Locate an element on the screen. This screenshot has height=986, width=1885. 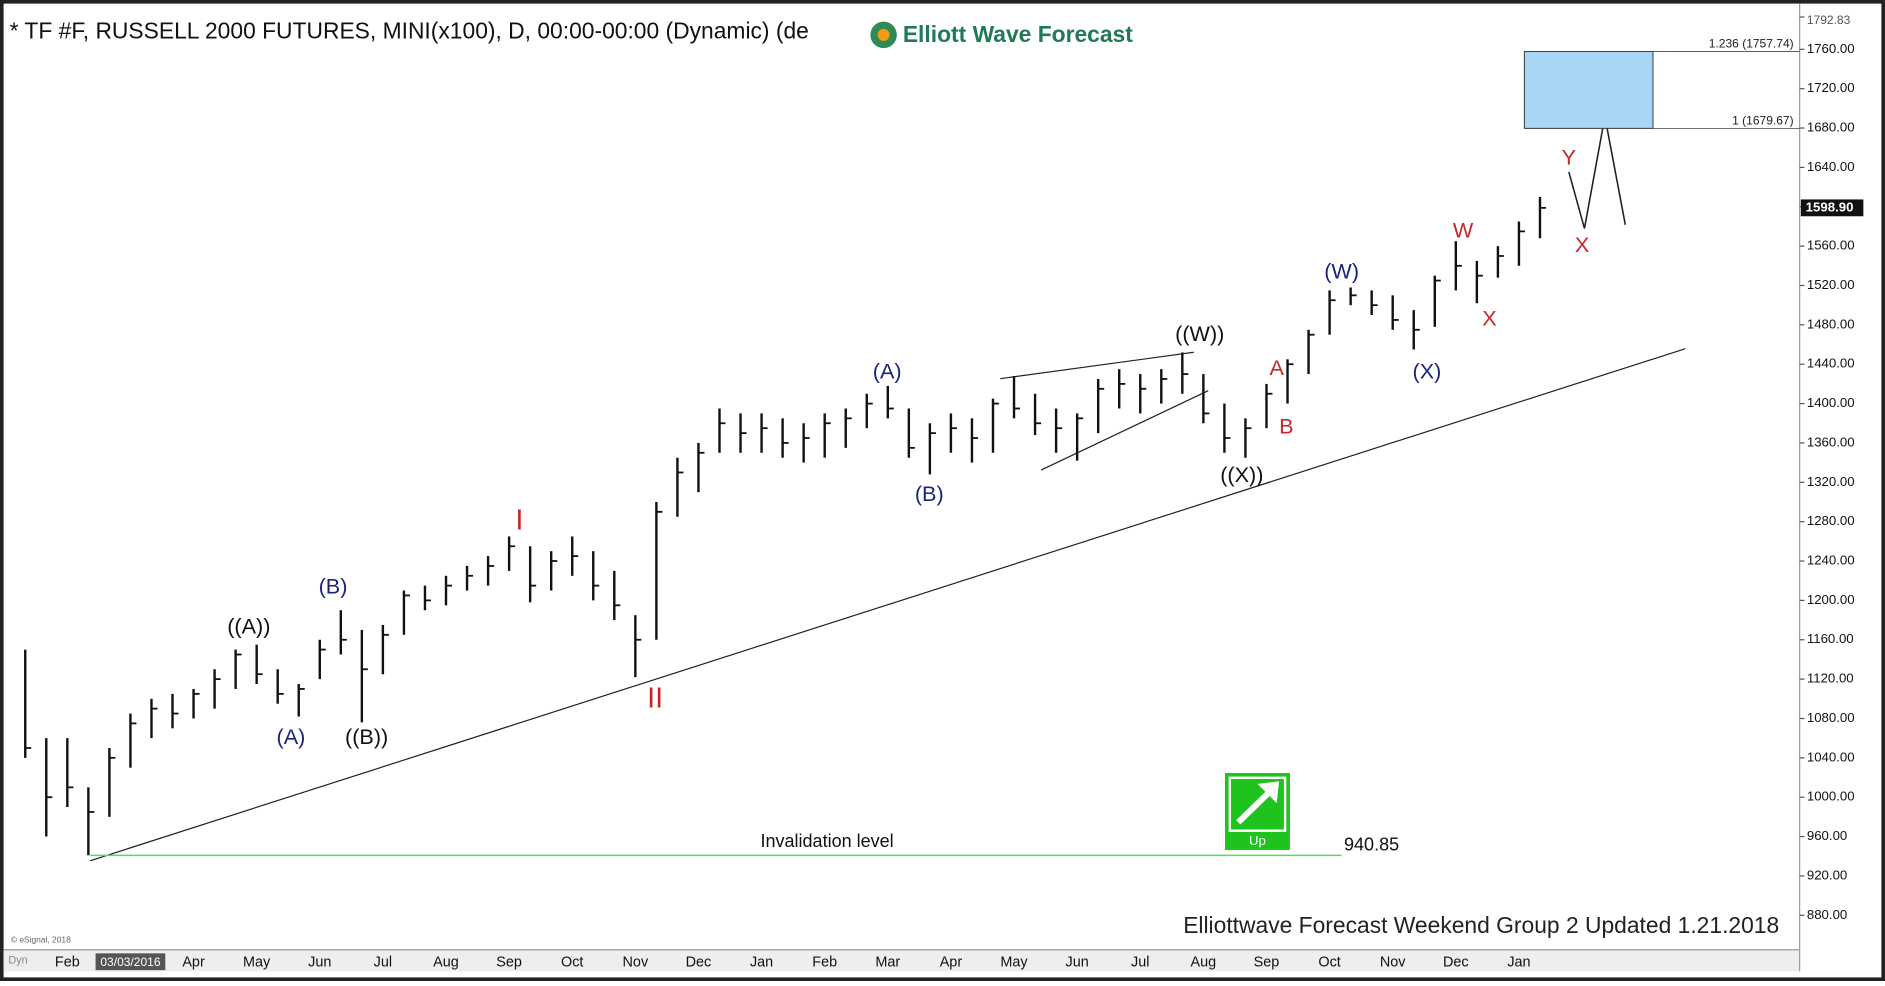
target-box is located at coordinates (1588, 90).